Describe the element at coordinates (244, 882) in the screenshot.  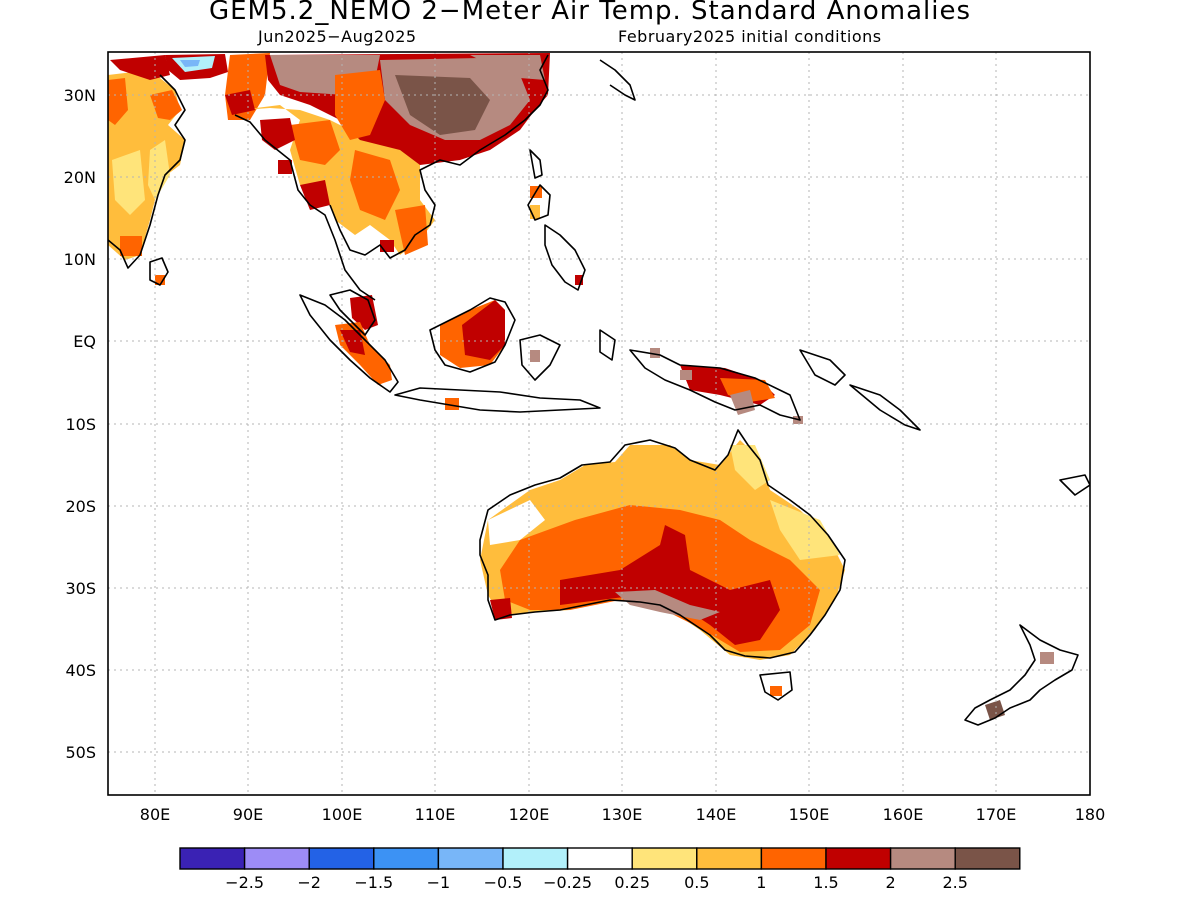
I see `colorbar-label: −2.5` at that location.